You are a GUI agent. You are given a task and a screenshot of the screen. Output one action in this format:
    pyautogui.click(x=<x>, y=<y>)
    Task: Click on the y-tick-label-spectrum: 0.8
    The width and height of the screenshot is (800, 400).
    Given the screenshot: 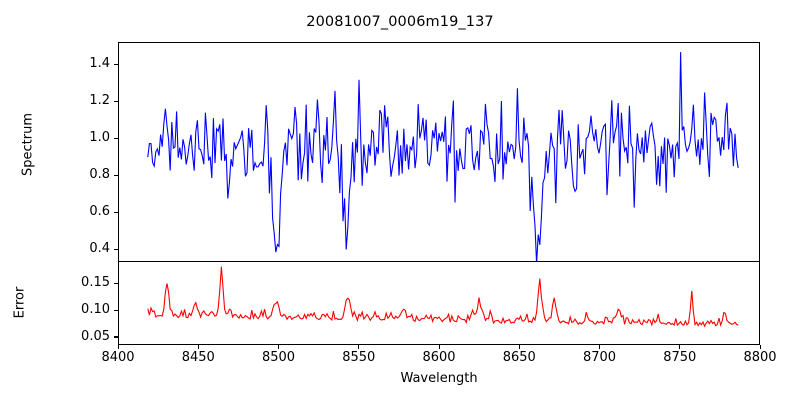 What is the action you would take?
    pyautogui.click(x=99, y=175)
    